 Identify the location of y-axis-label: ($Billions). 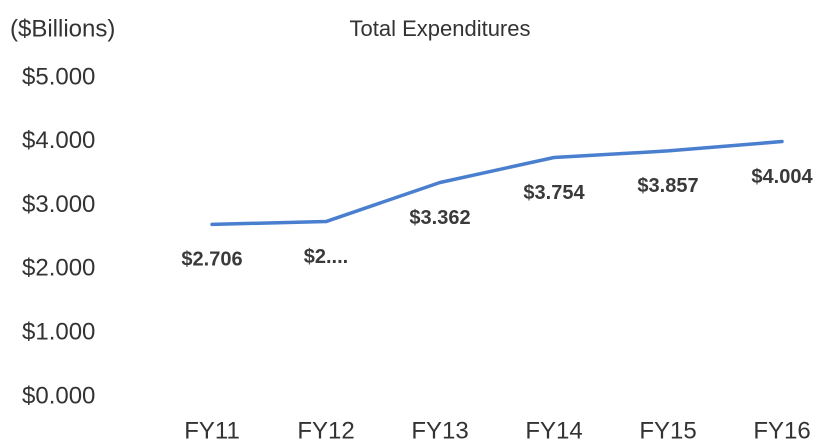
(62, 28).